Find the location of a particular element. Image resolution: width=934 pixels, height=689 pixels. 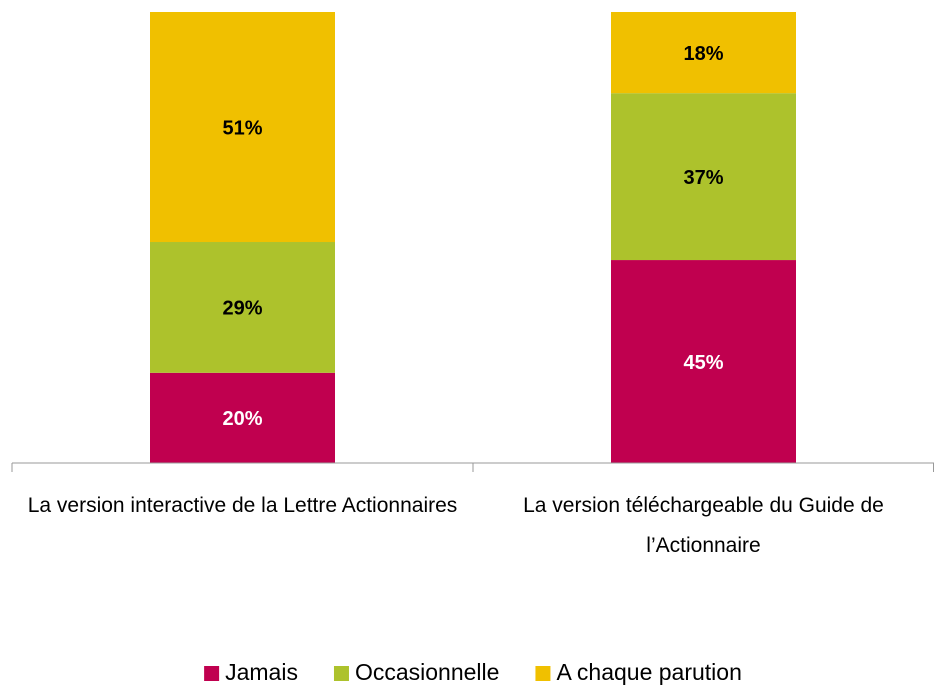

value-label: 51% is located at coordinates (242, 128).